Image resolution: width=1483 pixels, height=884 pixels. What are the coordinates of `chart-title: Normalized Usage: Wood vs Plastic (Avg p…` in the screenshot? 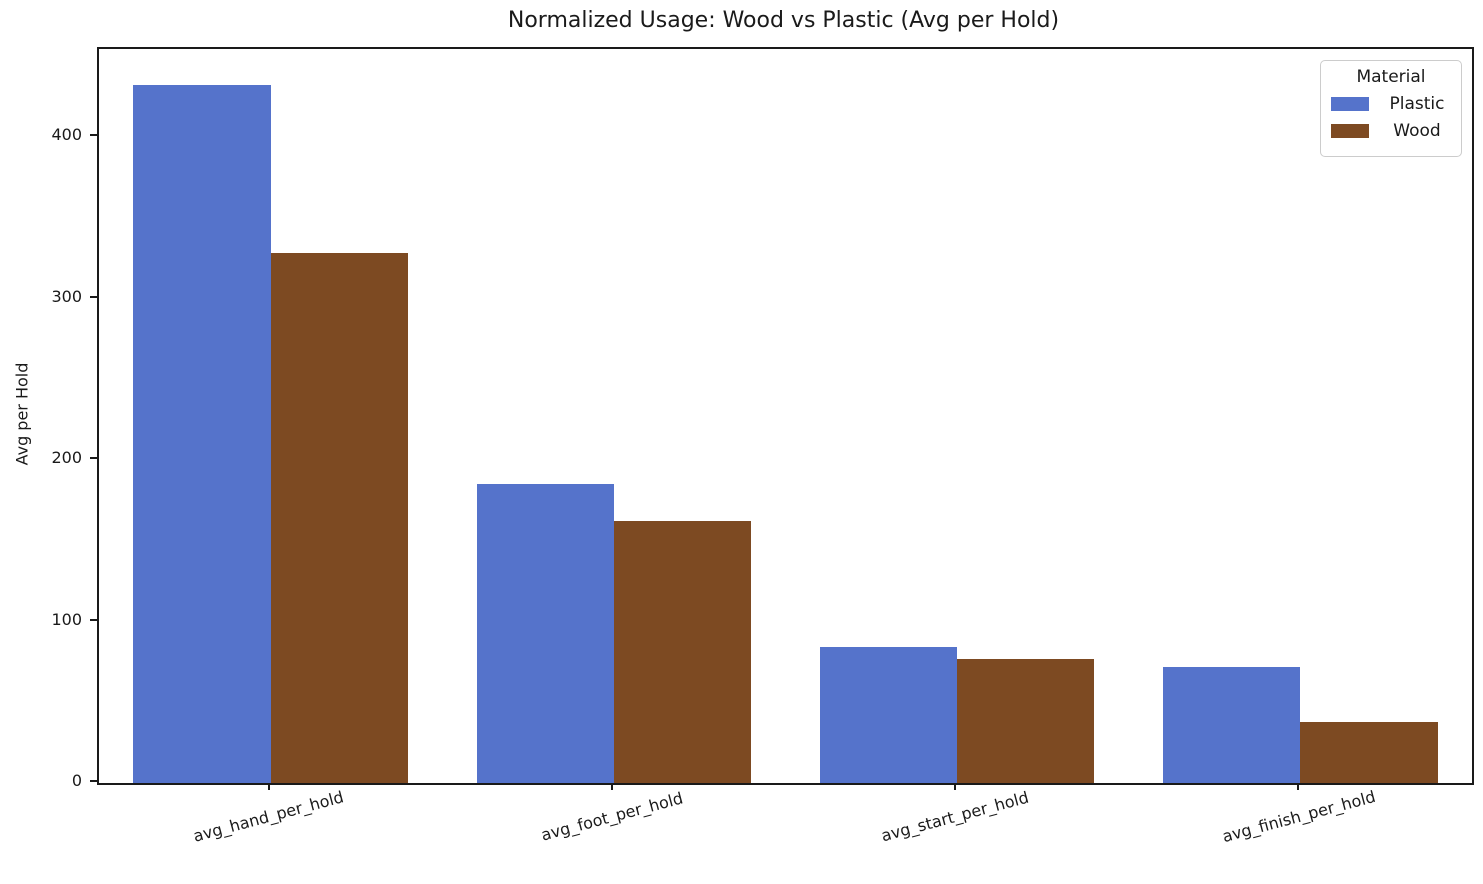 It's located at (783, 20).